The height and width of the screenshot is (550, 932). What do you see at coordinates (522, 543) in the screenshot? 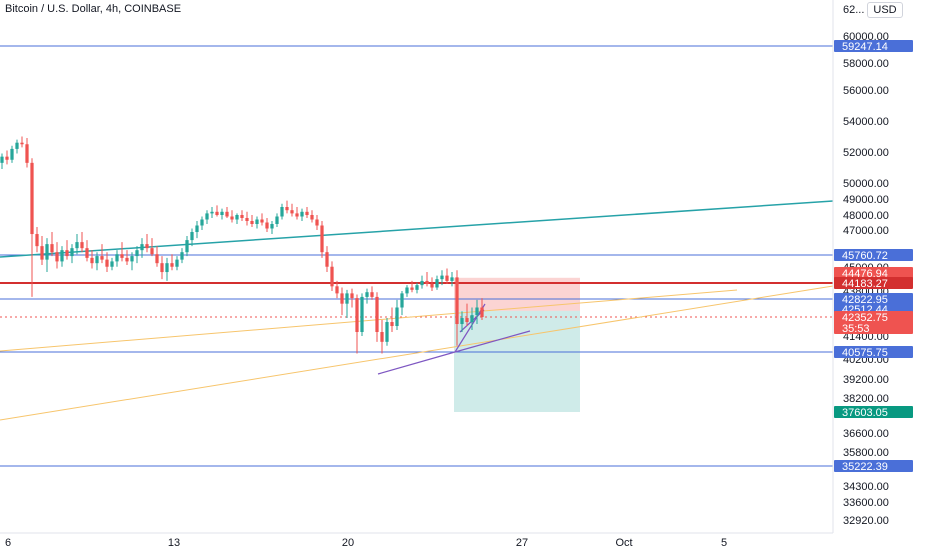
I see `x-tick-label: 27` at bounding box center [522, 543].